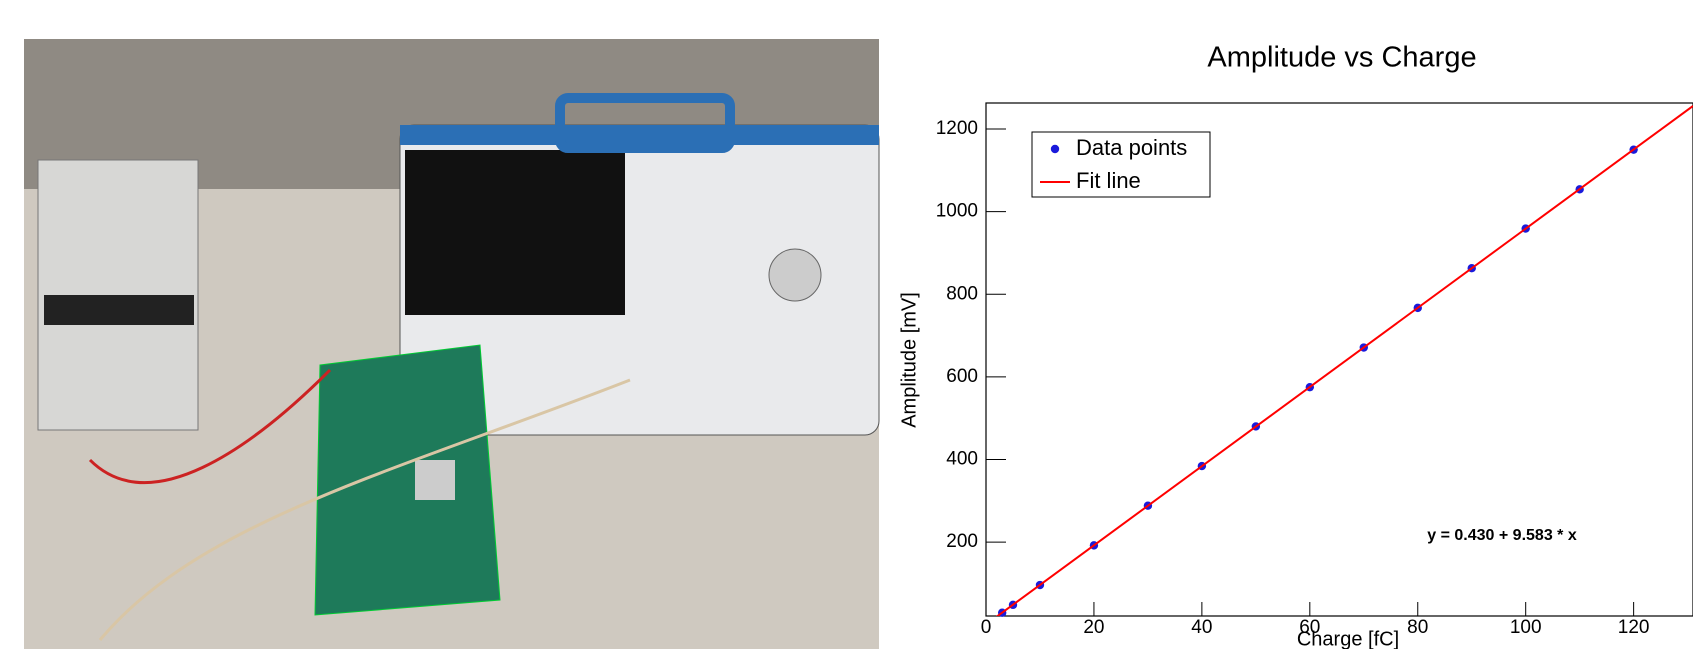 The image size is (1693, 654). Describe the element at coordinates (962, 293) in the screenshot. I see `y-tick-label: 800` at that location.